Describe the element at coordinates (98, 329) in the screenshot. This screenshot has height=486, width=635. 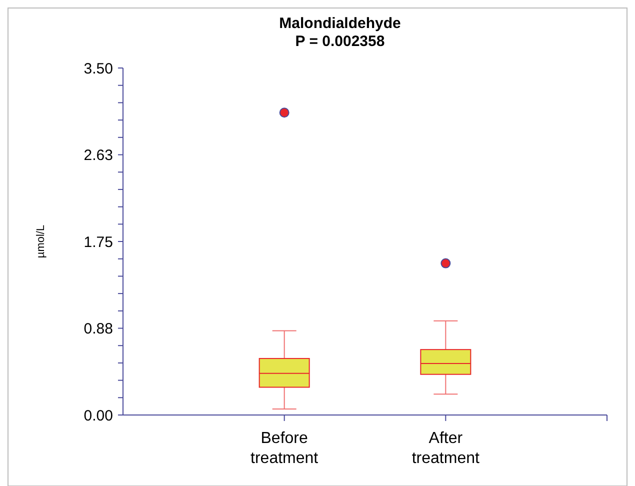
I see `y-tick-label: 0.88` at that location.